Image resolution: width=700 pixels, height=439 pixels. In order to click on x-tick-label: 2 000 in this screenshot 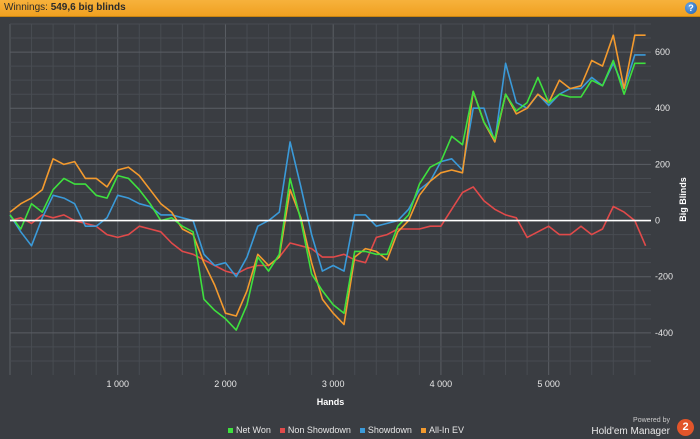, I will do `click(225, 384)`.